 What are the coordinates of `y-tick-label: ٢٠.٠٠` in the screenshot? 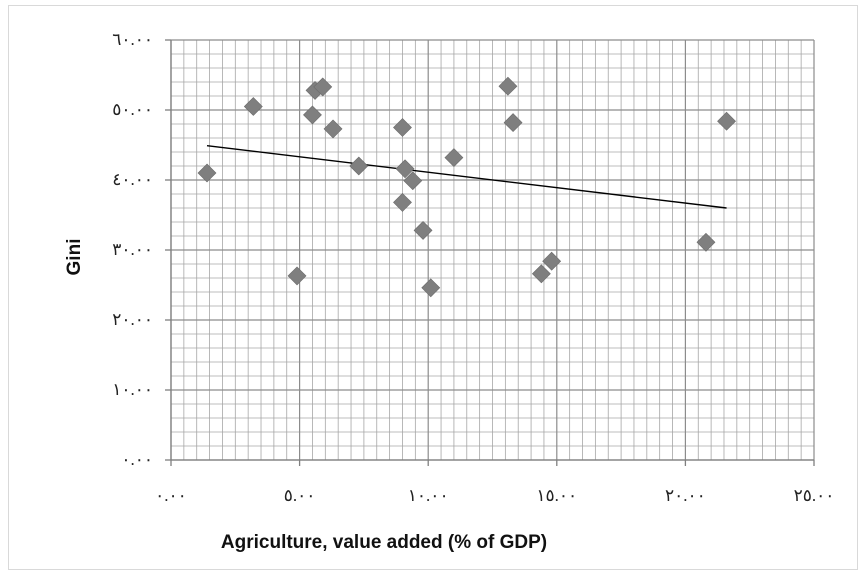 It's located at (132, 319).